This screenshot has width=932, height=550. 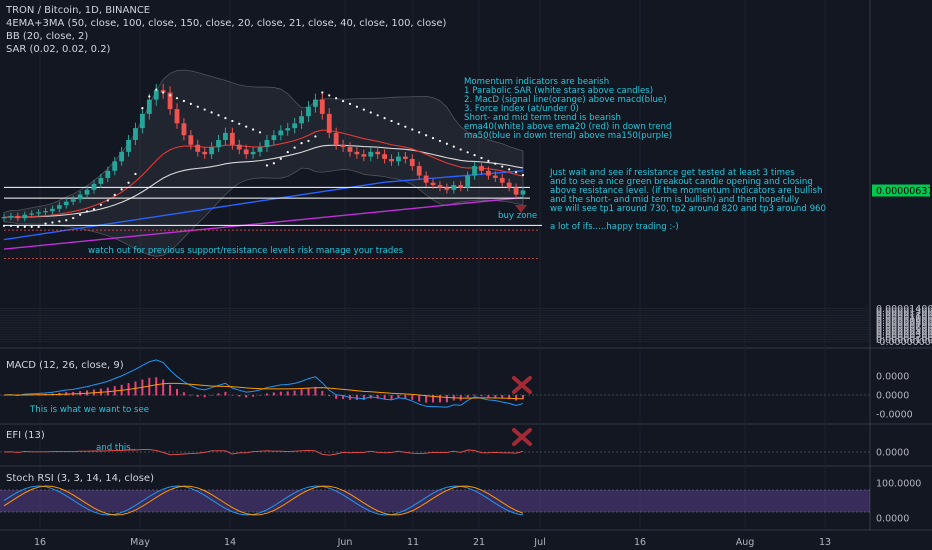 I want to click on indicator-bb-label: BB (20, close, 2), so click(x=47, y=36).